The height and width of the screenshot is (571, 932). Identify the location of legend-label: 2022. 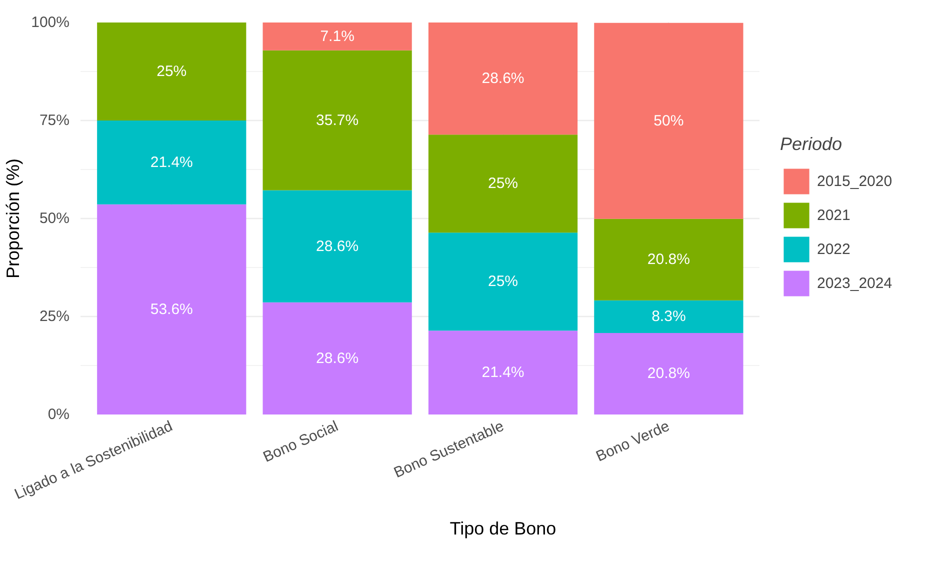
(833, 249).